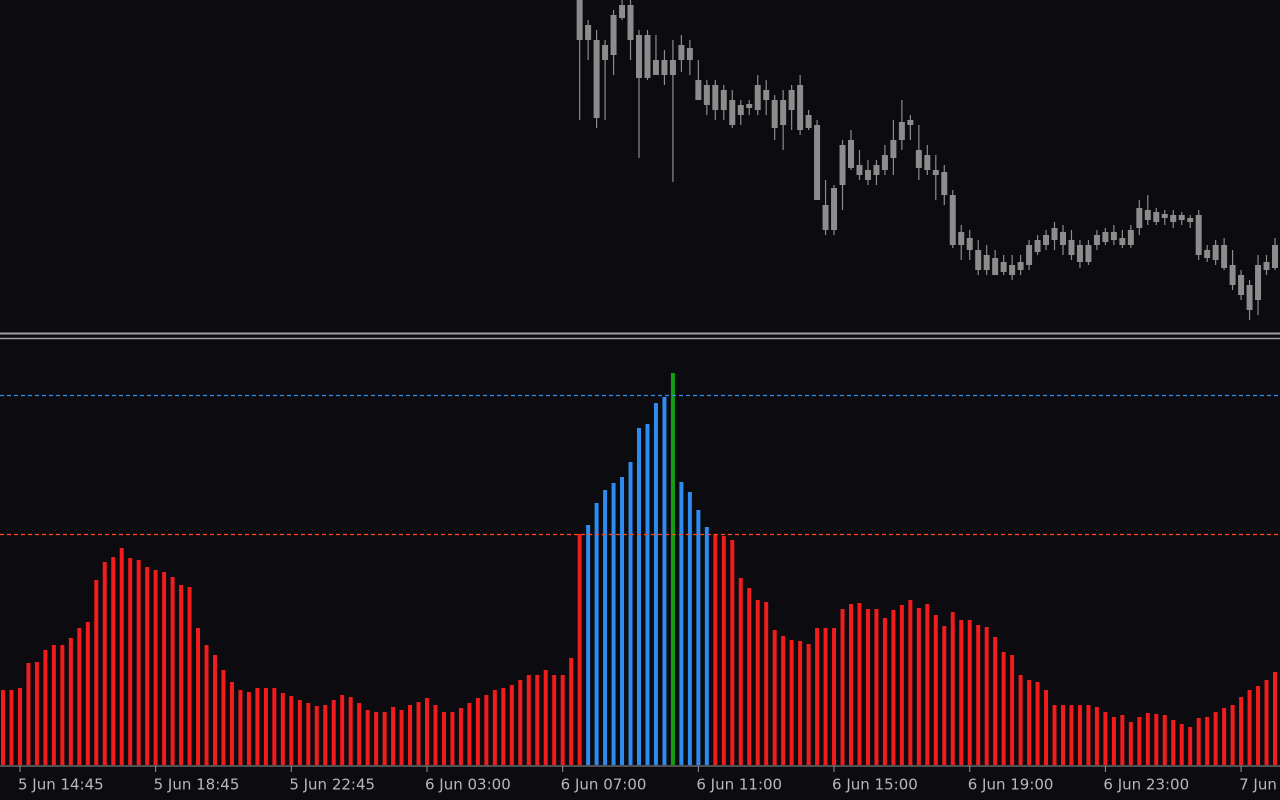 Image resolution: width=1280 pixels, height=800 pixels. I want to click on x-tick-label: 7 Jun, so click(1258, 785).